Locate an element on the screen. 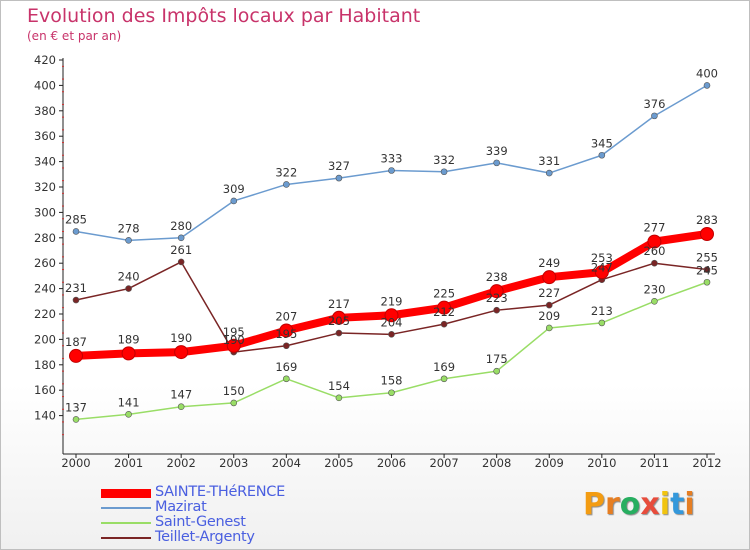 The height and width of the screenshot is (550, 750). data-label: 253 is located at coordinates (602, 258).